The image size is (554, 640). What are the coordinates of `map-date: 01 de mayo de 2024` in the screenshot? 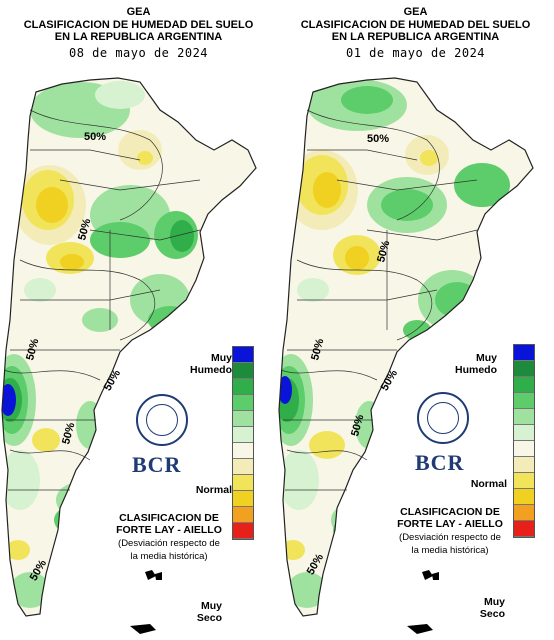 It's located at (415, 52).